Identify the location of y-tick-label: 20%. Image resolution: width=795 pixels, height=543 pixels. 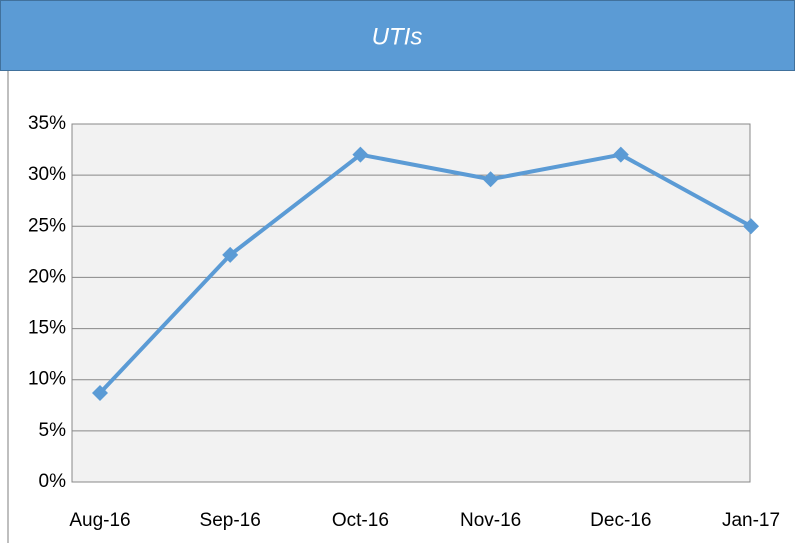
(47, 276).